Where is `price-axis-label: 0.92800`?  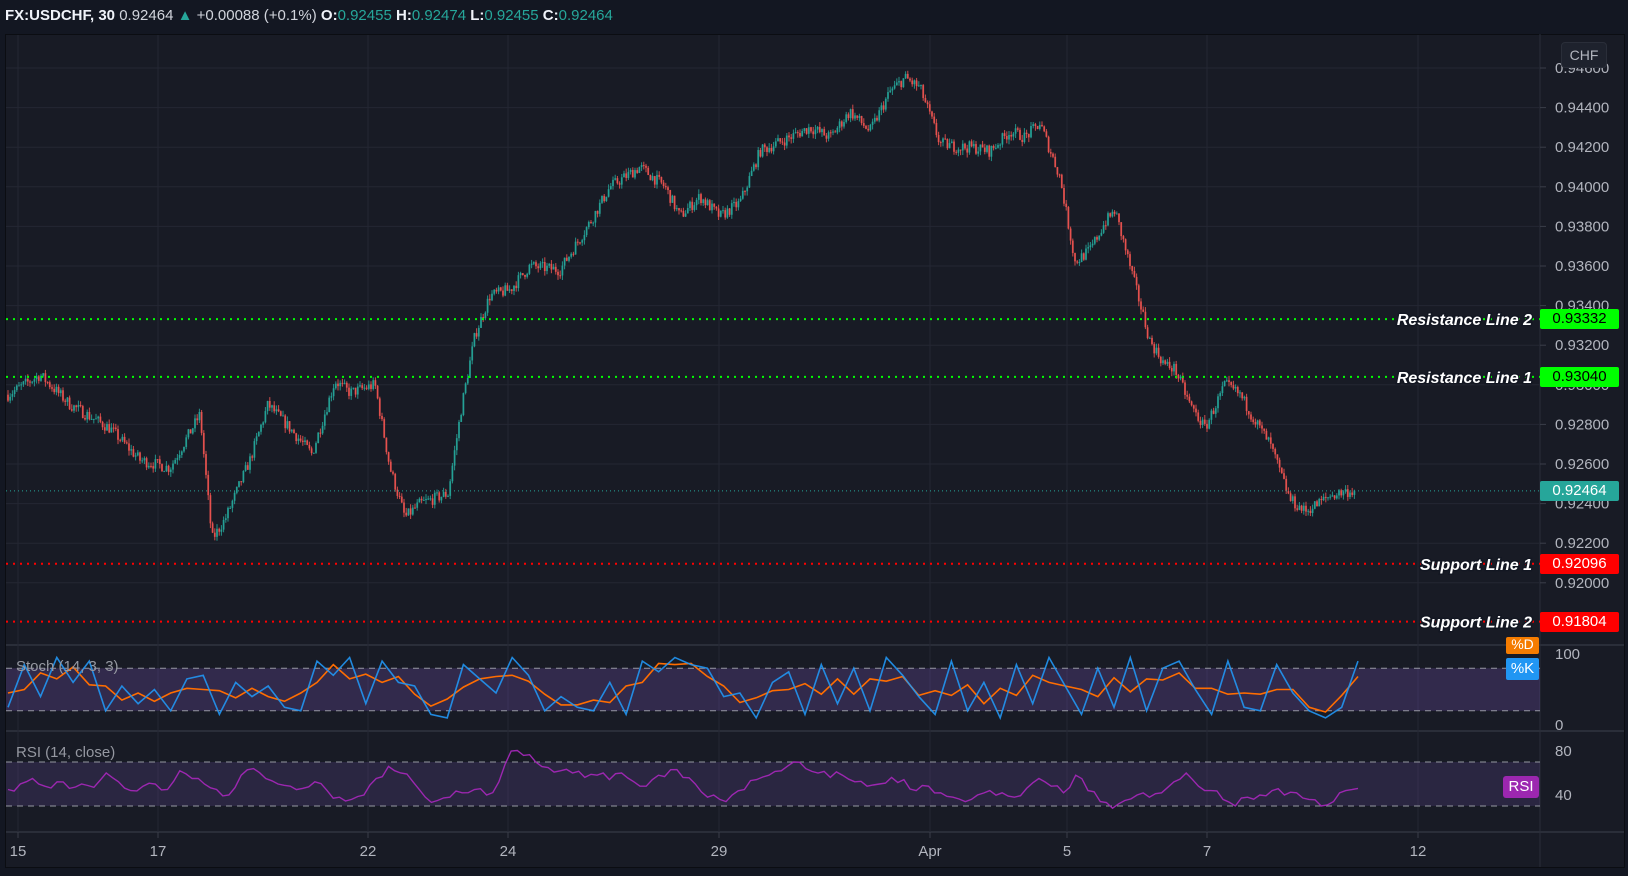 price-axis-label: 0.92800 is located at coordinates (1582, 424).